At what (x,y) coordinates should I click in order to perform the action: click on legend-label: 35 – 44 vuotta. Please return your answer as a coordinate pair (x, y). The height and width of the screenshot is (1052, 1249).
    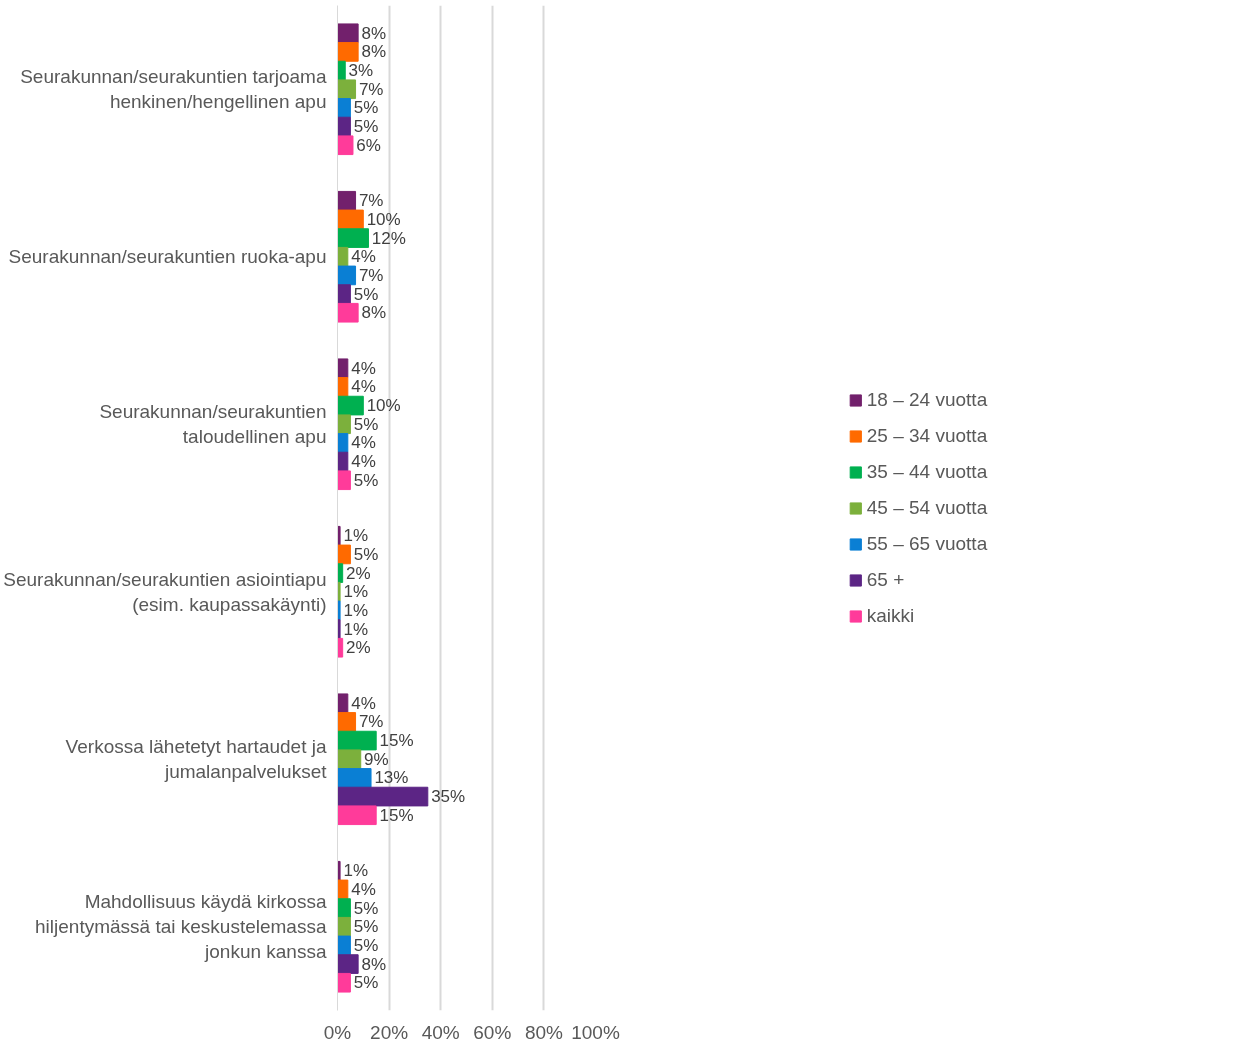
    Looking at the image, I should click on (927, 471).